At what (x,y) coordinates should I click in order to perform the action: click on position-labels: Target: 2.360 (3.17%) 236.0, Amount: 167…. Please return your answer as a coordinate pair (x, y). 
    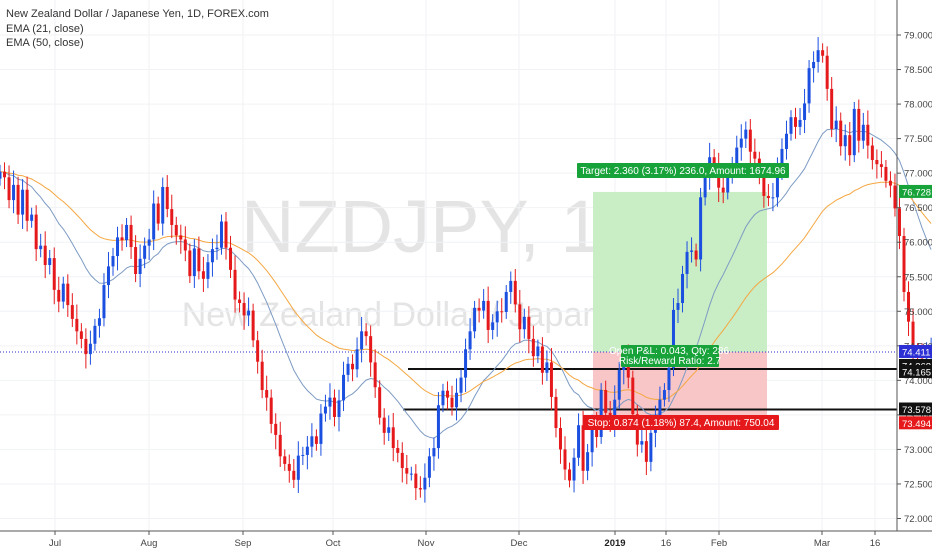
    Looking at the image, I should click on (683, 296).